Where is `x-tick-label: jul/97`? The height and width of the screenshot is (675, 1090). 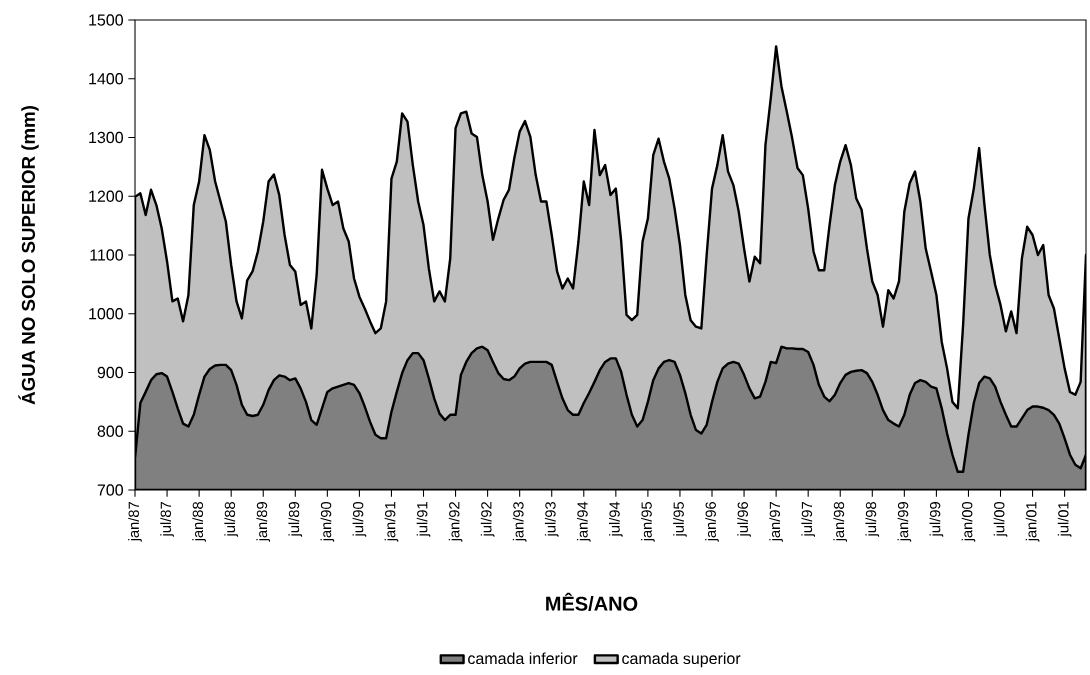 x-tick-label: jul/97 is located at coordinates (808, 519).